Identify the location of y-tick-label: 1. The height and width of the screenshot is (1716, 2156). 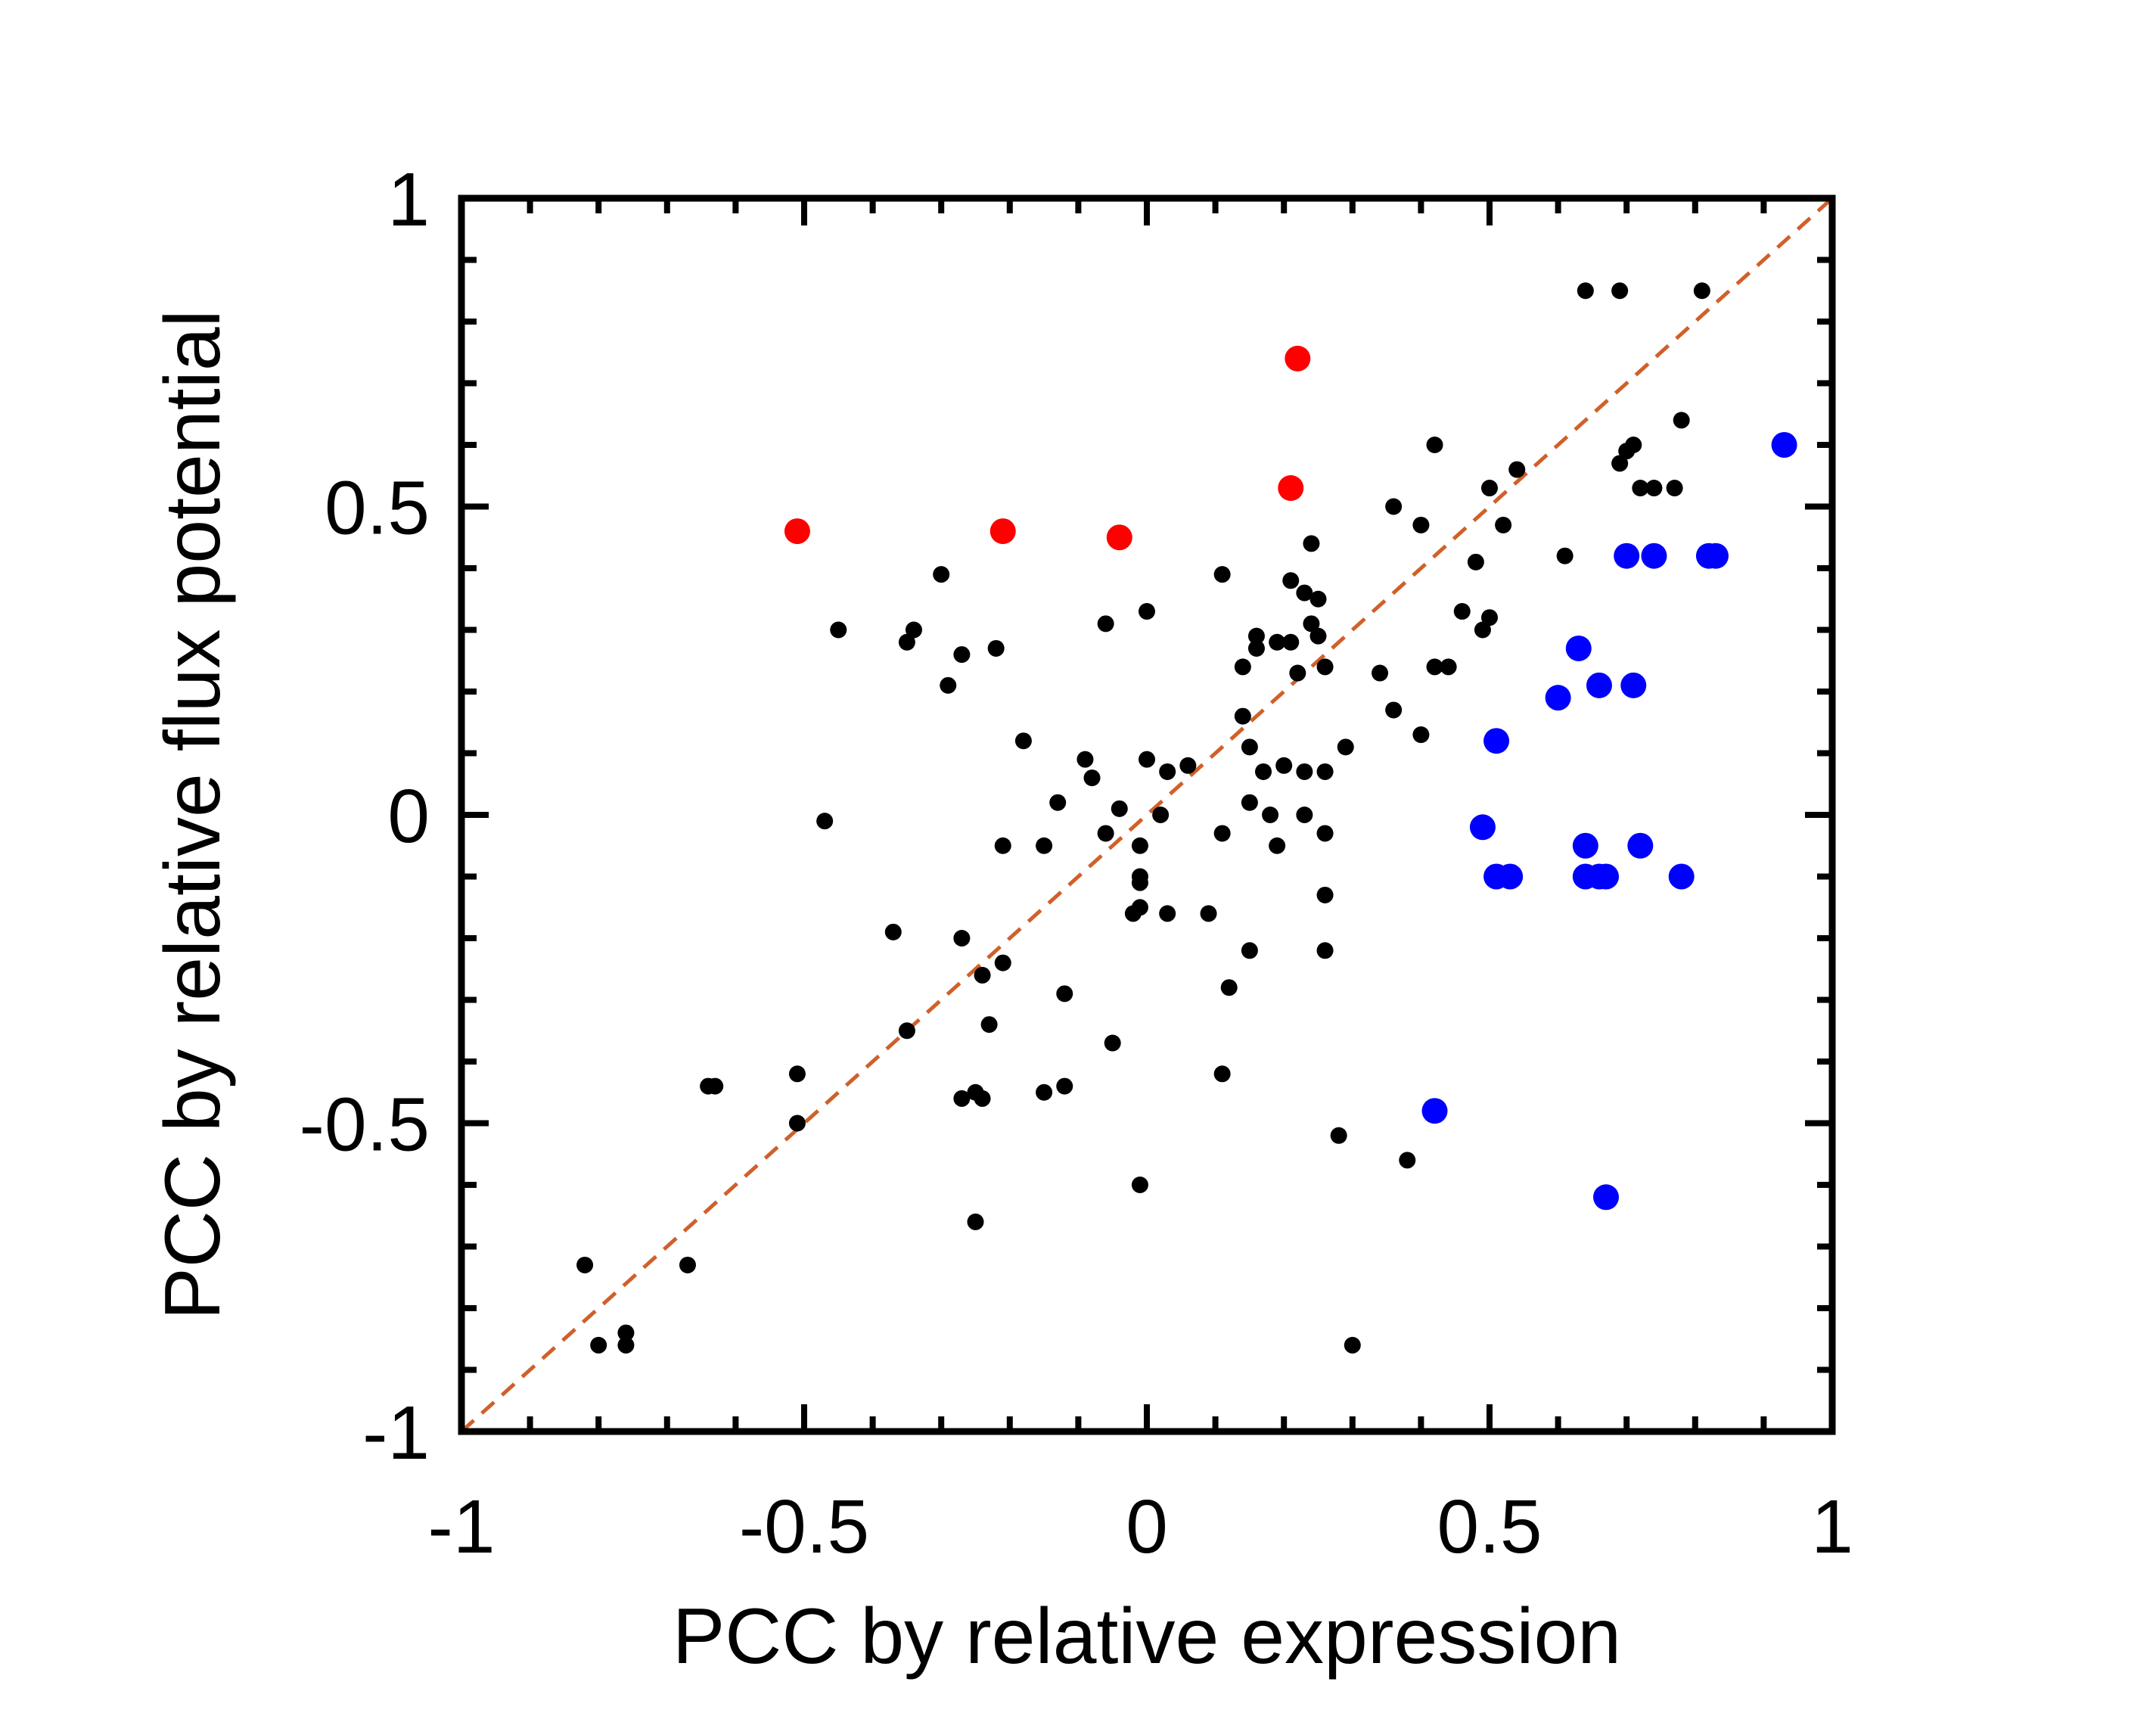
(409, 199).